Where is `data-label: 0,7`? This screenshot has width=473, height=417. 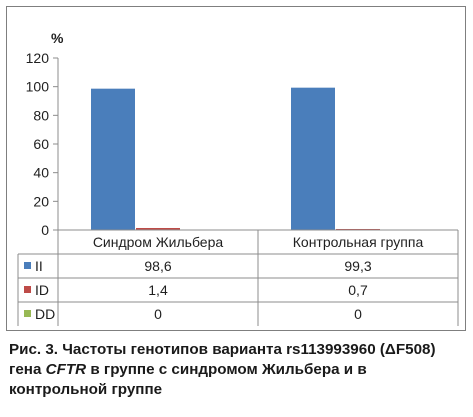 data-label: 0,7 is located at coordinates (358, 290).